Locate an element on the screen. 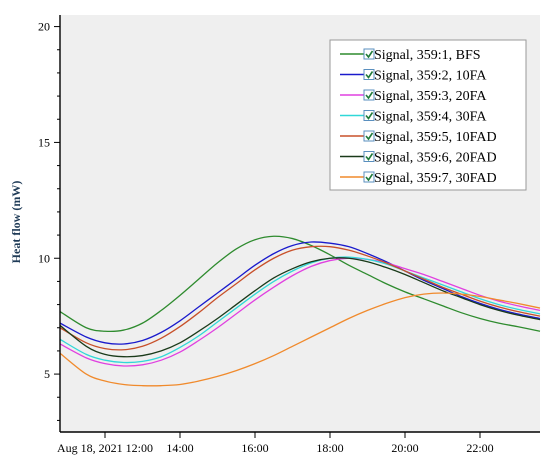 The image size is (550, 462). legend-item-3: Signal, 359:3, 20FA is located at coordinates (413, 96).